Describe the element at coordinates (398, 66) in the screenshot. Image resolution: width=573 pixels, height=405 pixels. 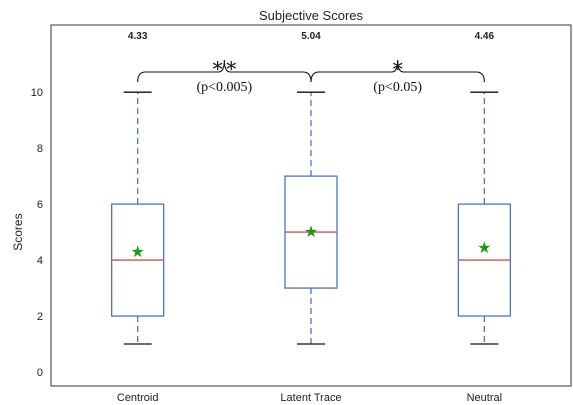
I see `significance-stars: ∗` at that location.